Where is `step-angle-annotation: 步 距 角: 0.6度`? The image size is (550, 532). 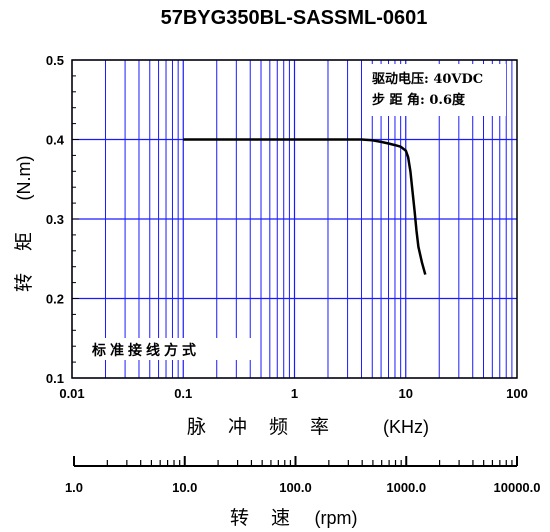
step-angle-annotation: 步 距 角: 0.6度 is located at coordinates (419, 100).